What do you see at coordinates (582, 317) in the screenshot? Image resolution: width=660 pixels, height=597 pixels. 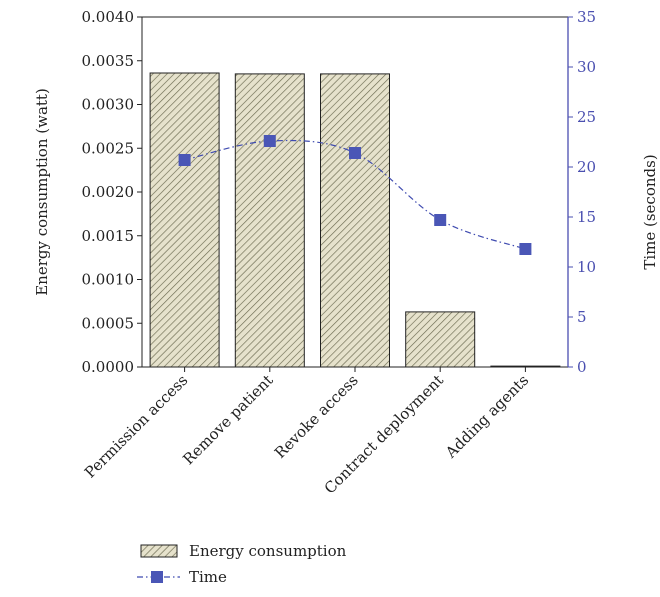 I see `y2-tick-label: 5` at bounding box center [582, 317].